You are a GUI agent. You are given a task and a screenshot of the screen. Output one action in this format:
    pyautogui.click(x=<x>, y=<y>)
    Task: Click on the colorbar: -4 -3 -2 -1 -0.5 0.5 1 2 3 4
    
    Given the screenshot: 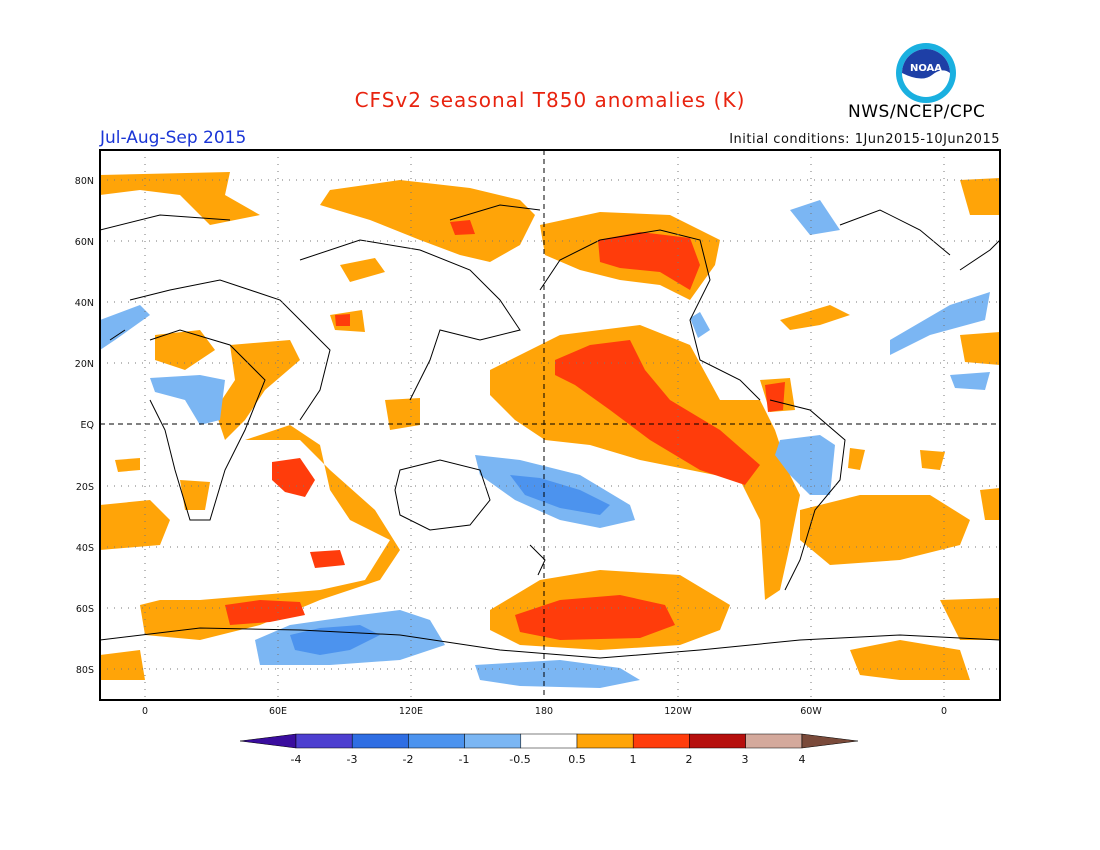 What is the action you would take?
    pyautogui.click(x=549, y=749)
    